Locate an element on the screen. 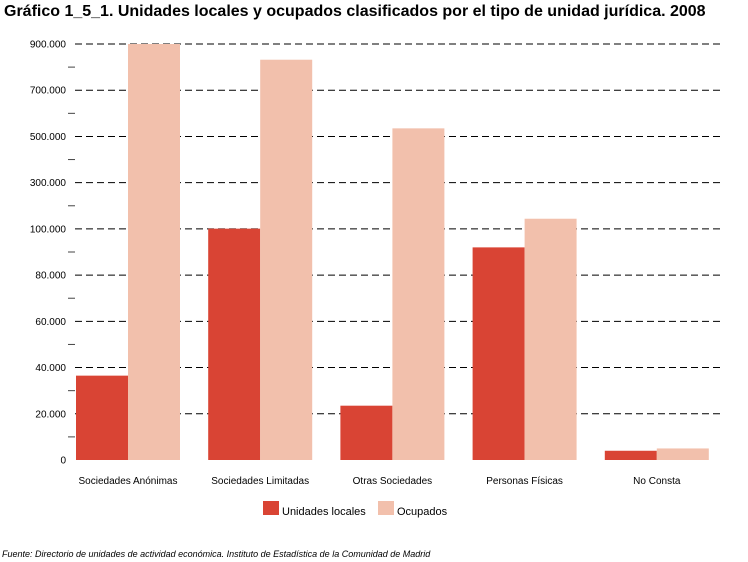  legend-label: Unidades locales is located at coordinates (324, 512).